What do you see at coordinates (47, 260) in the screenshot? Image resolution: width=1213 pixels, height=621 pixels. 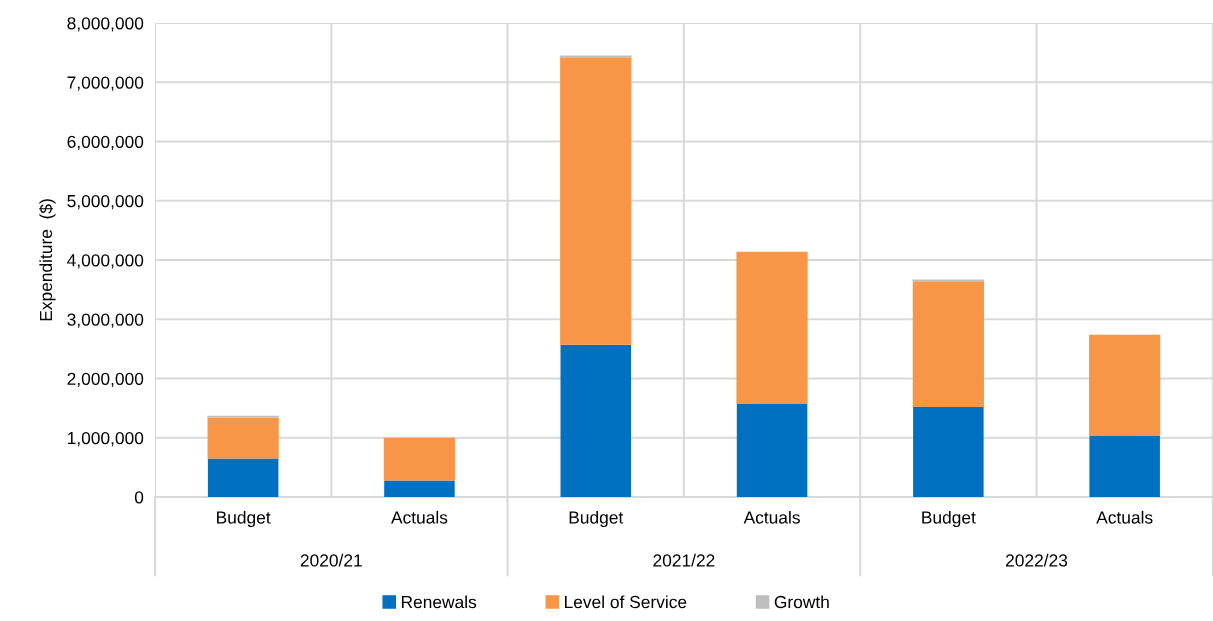 I see `y-axis-title: Expenditure ($)` at bounding box center [47, 260].